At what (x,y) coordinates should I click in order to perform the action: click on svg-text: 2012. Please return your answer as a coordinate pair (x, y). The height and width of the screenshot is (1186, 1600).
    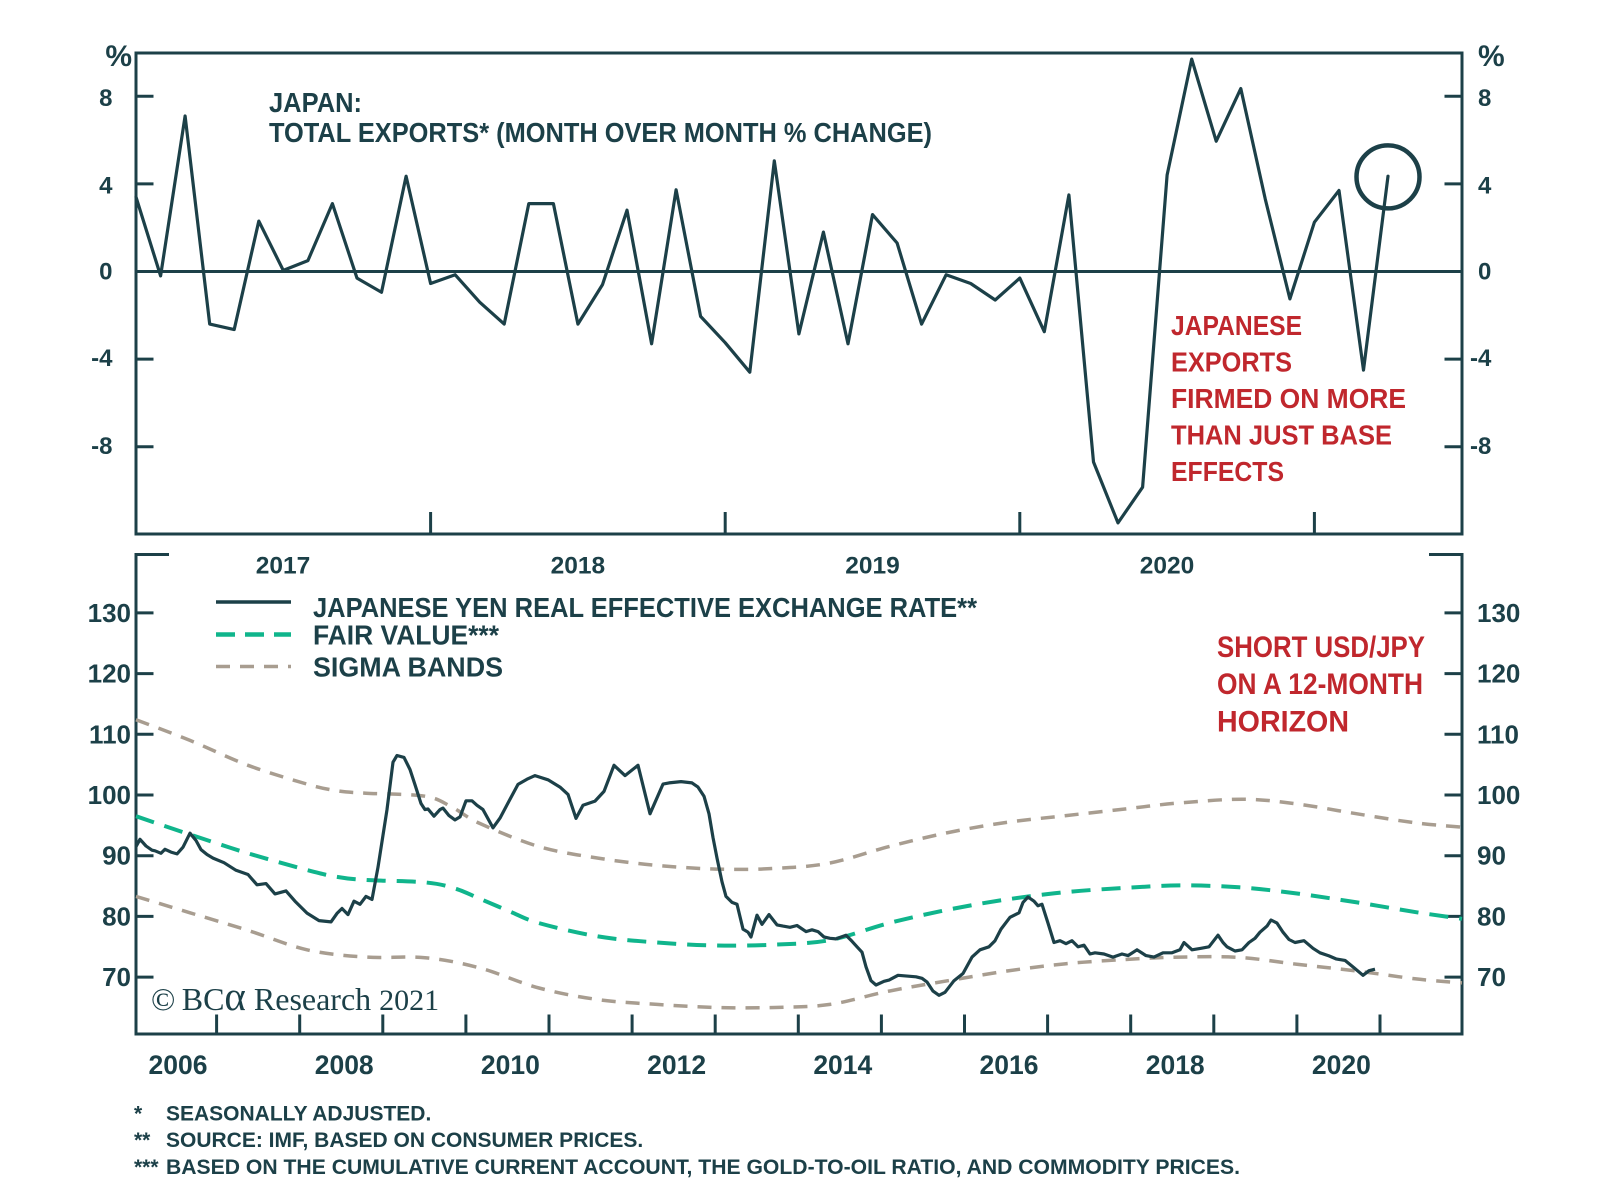
    Looking at the image, I should click on (676, 1065).